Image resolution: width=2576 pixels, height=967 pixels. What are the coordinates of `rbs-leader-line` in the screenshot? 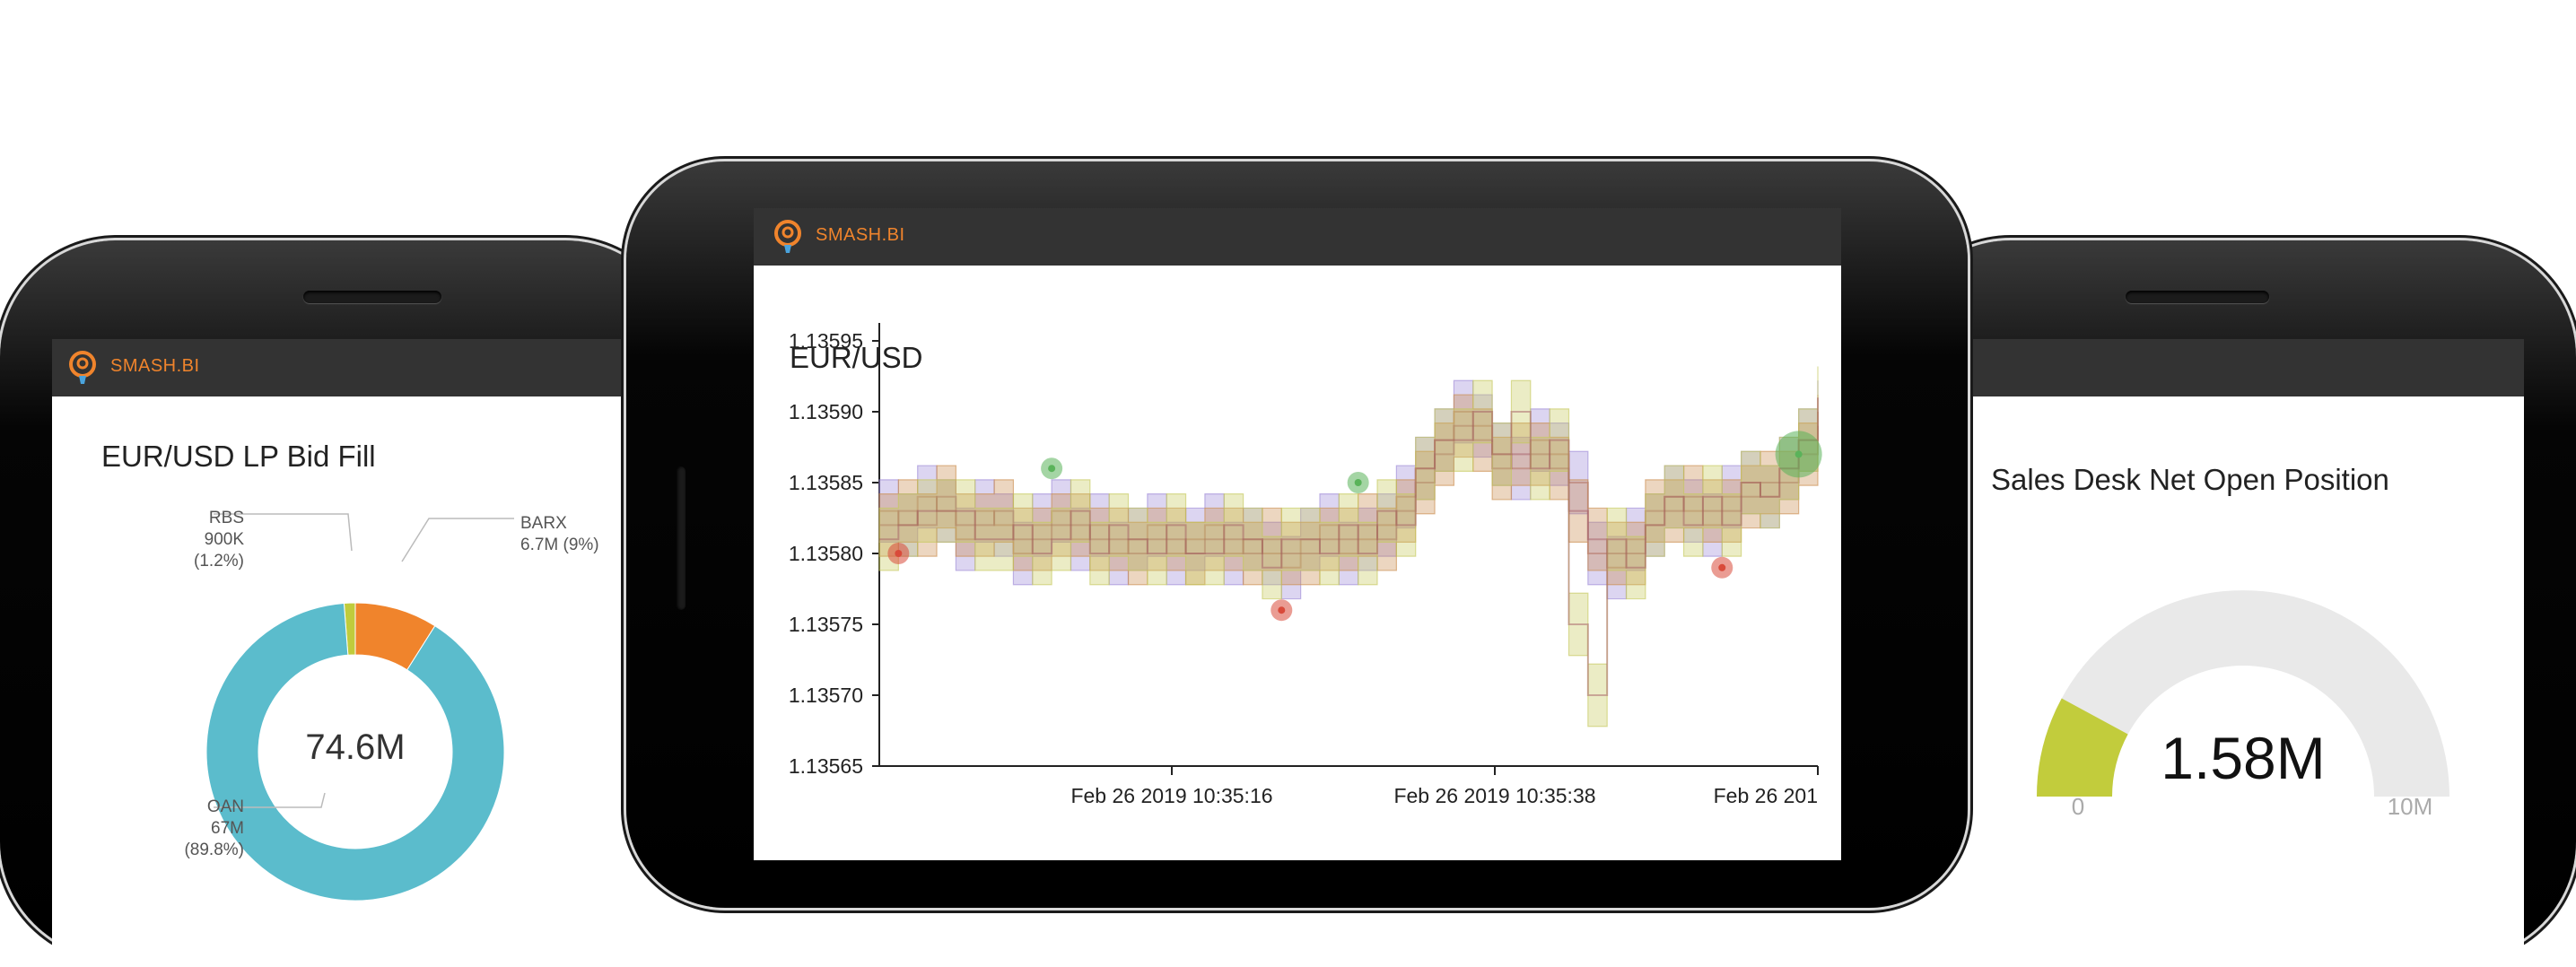 It's located at (284, 532).